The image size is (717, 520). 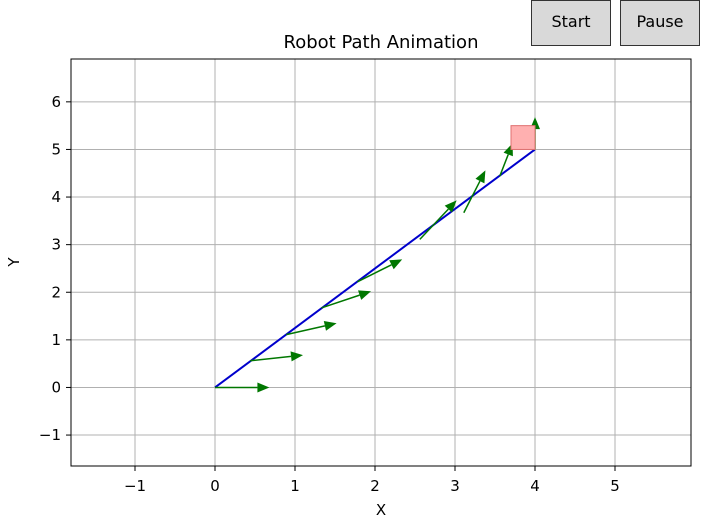 I want to click on start-button: Start, so click(x=571, y=23).